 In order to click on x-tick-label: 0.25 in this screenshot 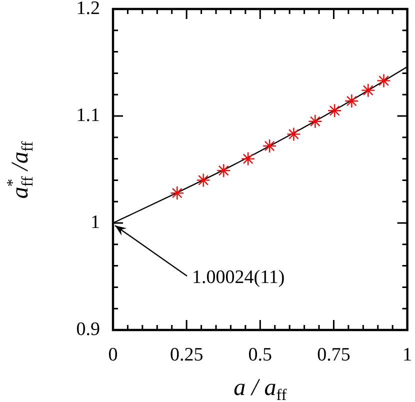, I will do `click(187, 355)`.